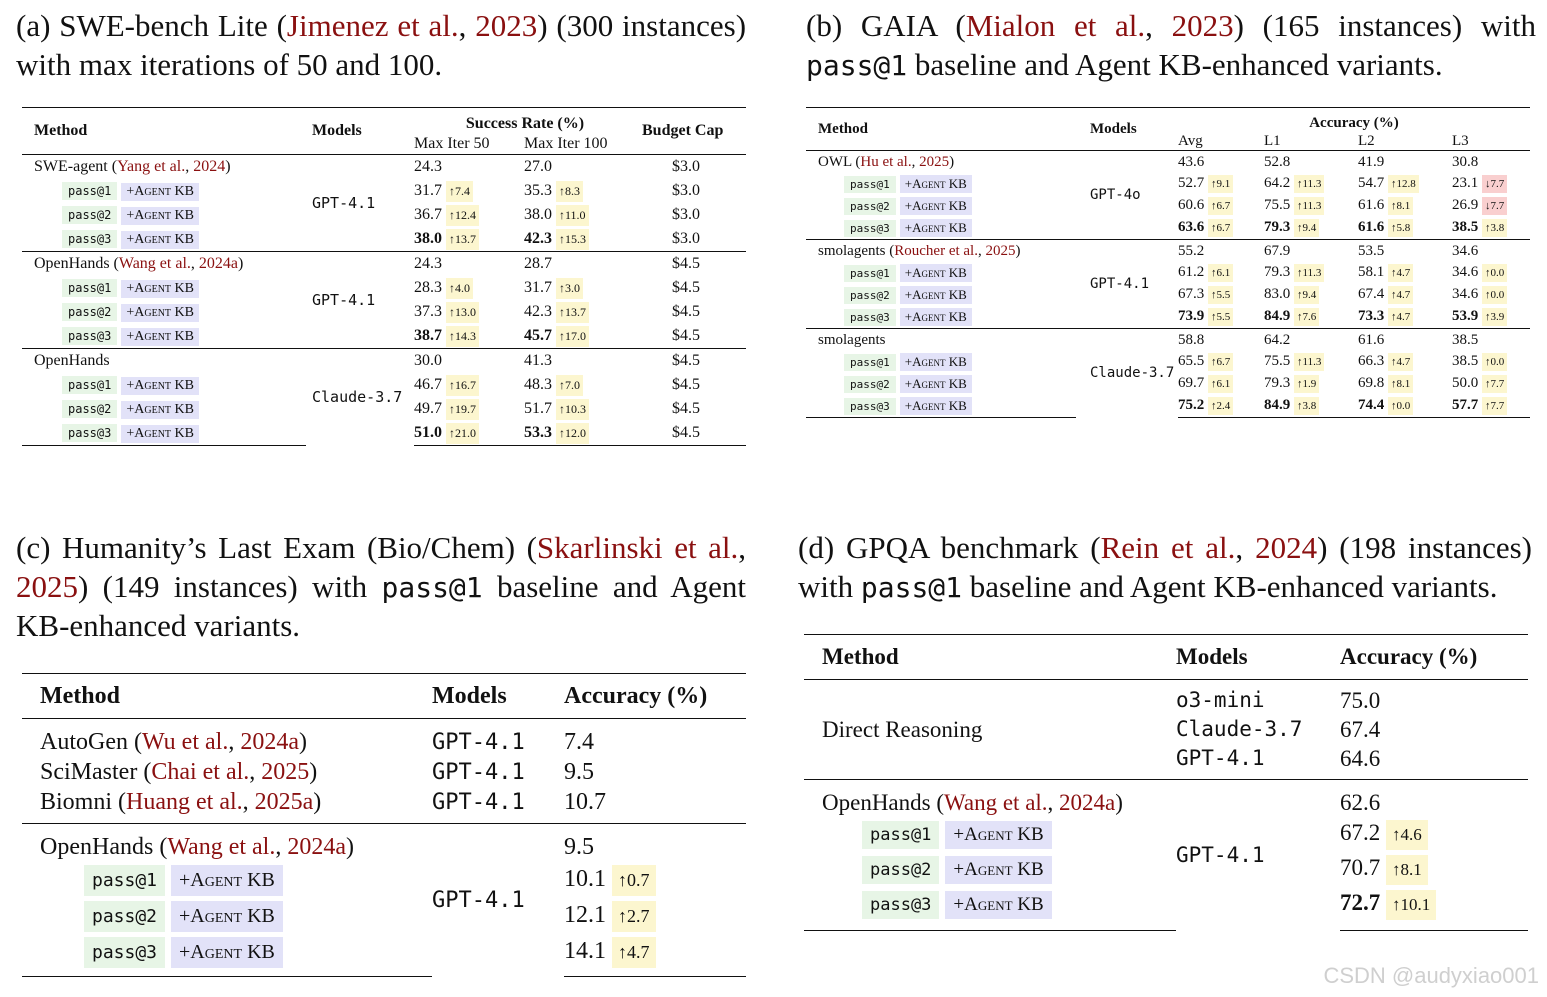 This screenshot has height=997, width=1547. What do you see at coordinates (462, 336) in the screenshot?
I see `delta-badge: ↑14.3` at bounding box center [462, 336].